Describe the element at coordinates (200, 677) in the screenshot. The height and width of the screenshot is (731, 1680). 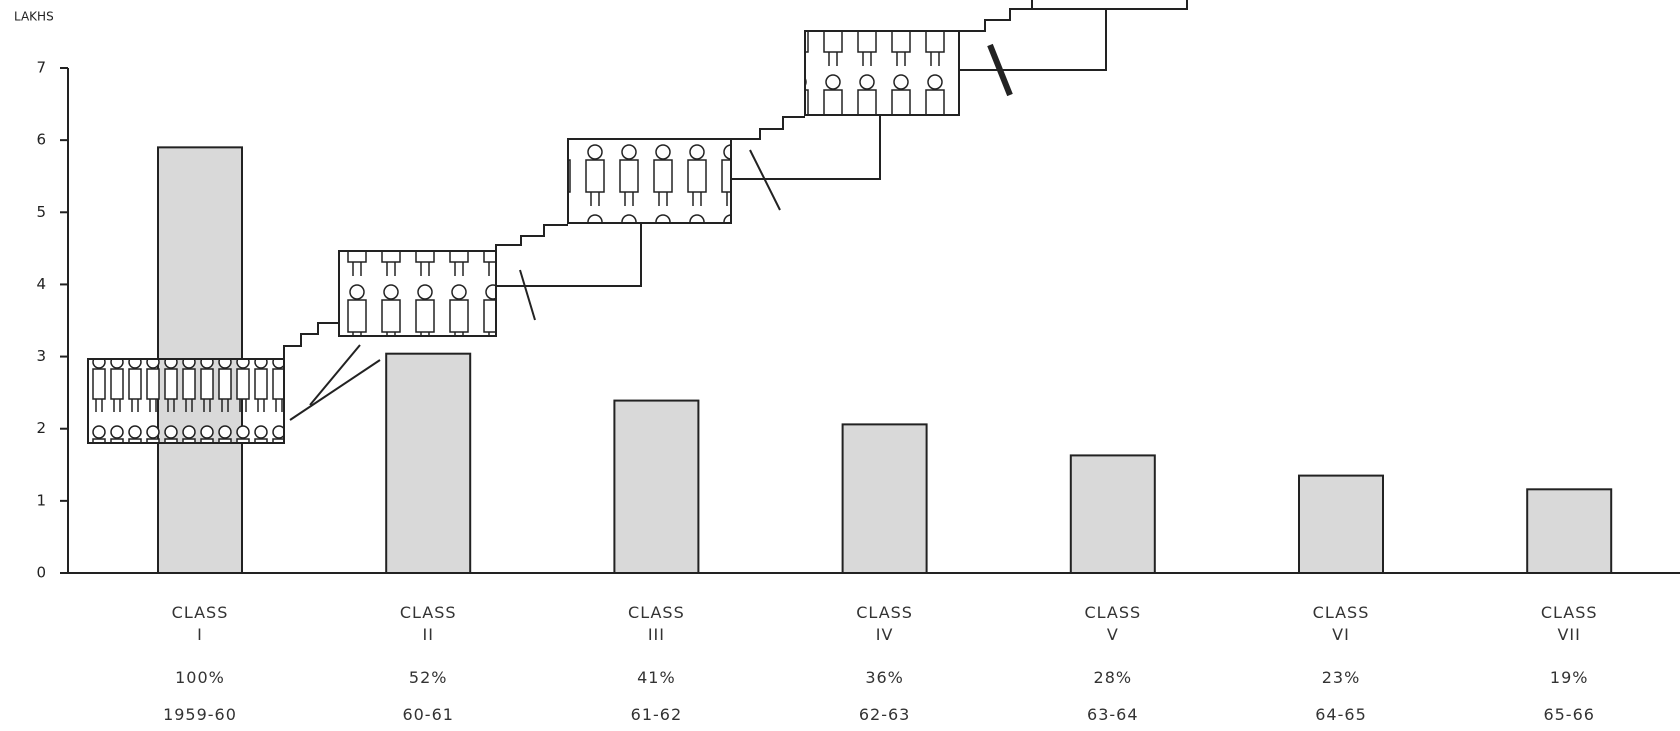
I see `share-label: 100%` at that location.